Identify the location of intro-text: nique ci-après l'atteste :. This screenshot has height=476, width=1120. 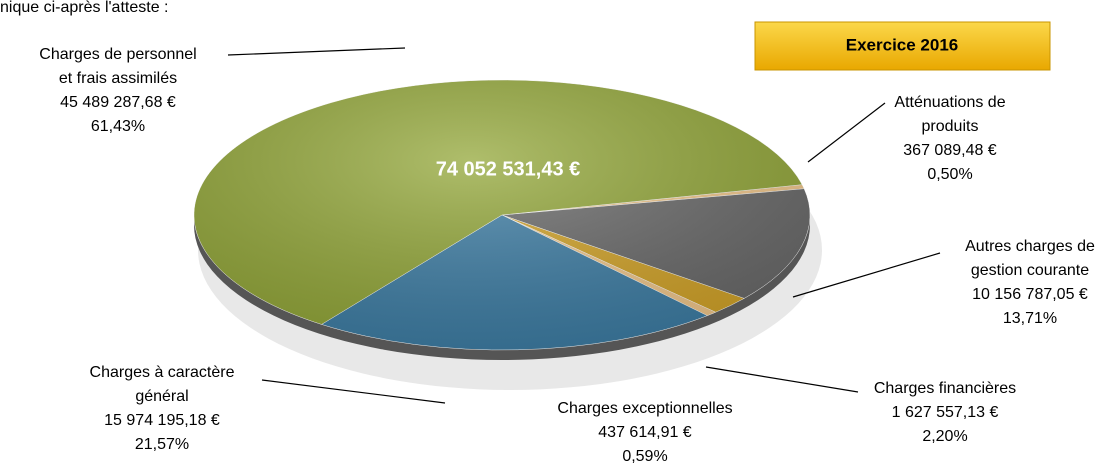
(84, 8).